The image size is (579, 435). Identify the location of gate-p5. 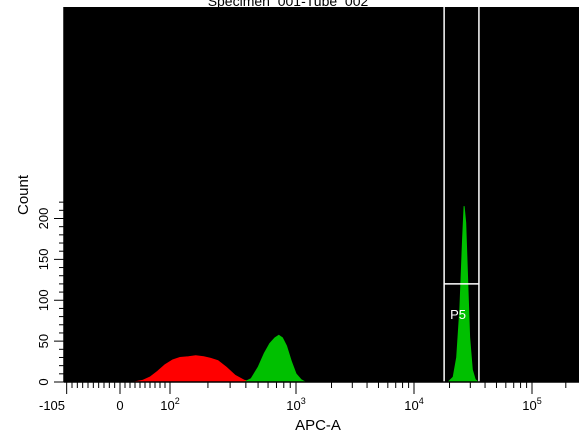
(461, 194).